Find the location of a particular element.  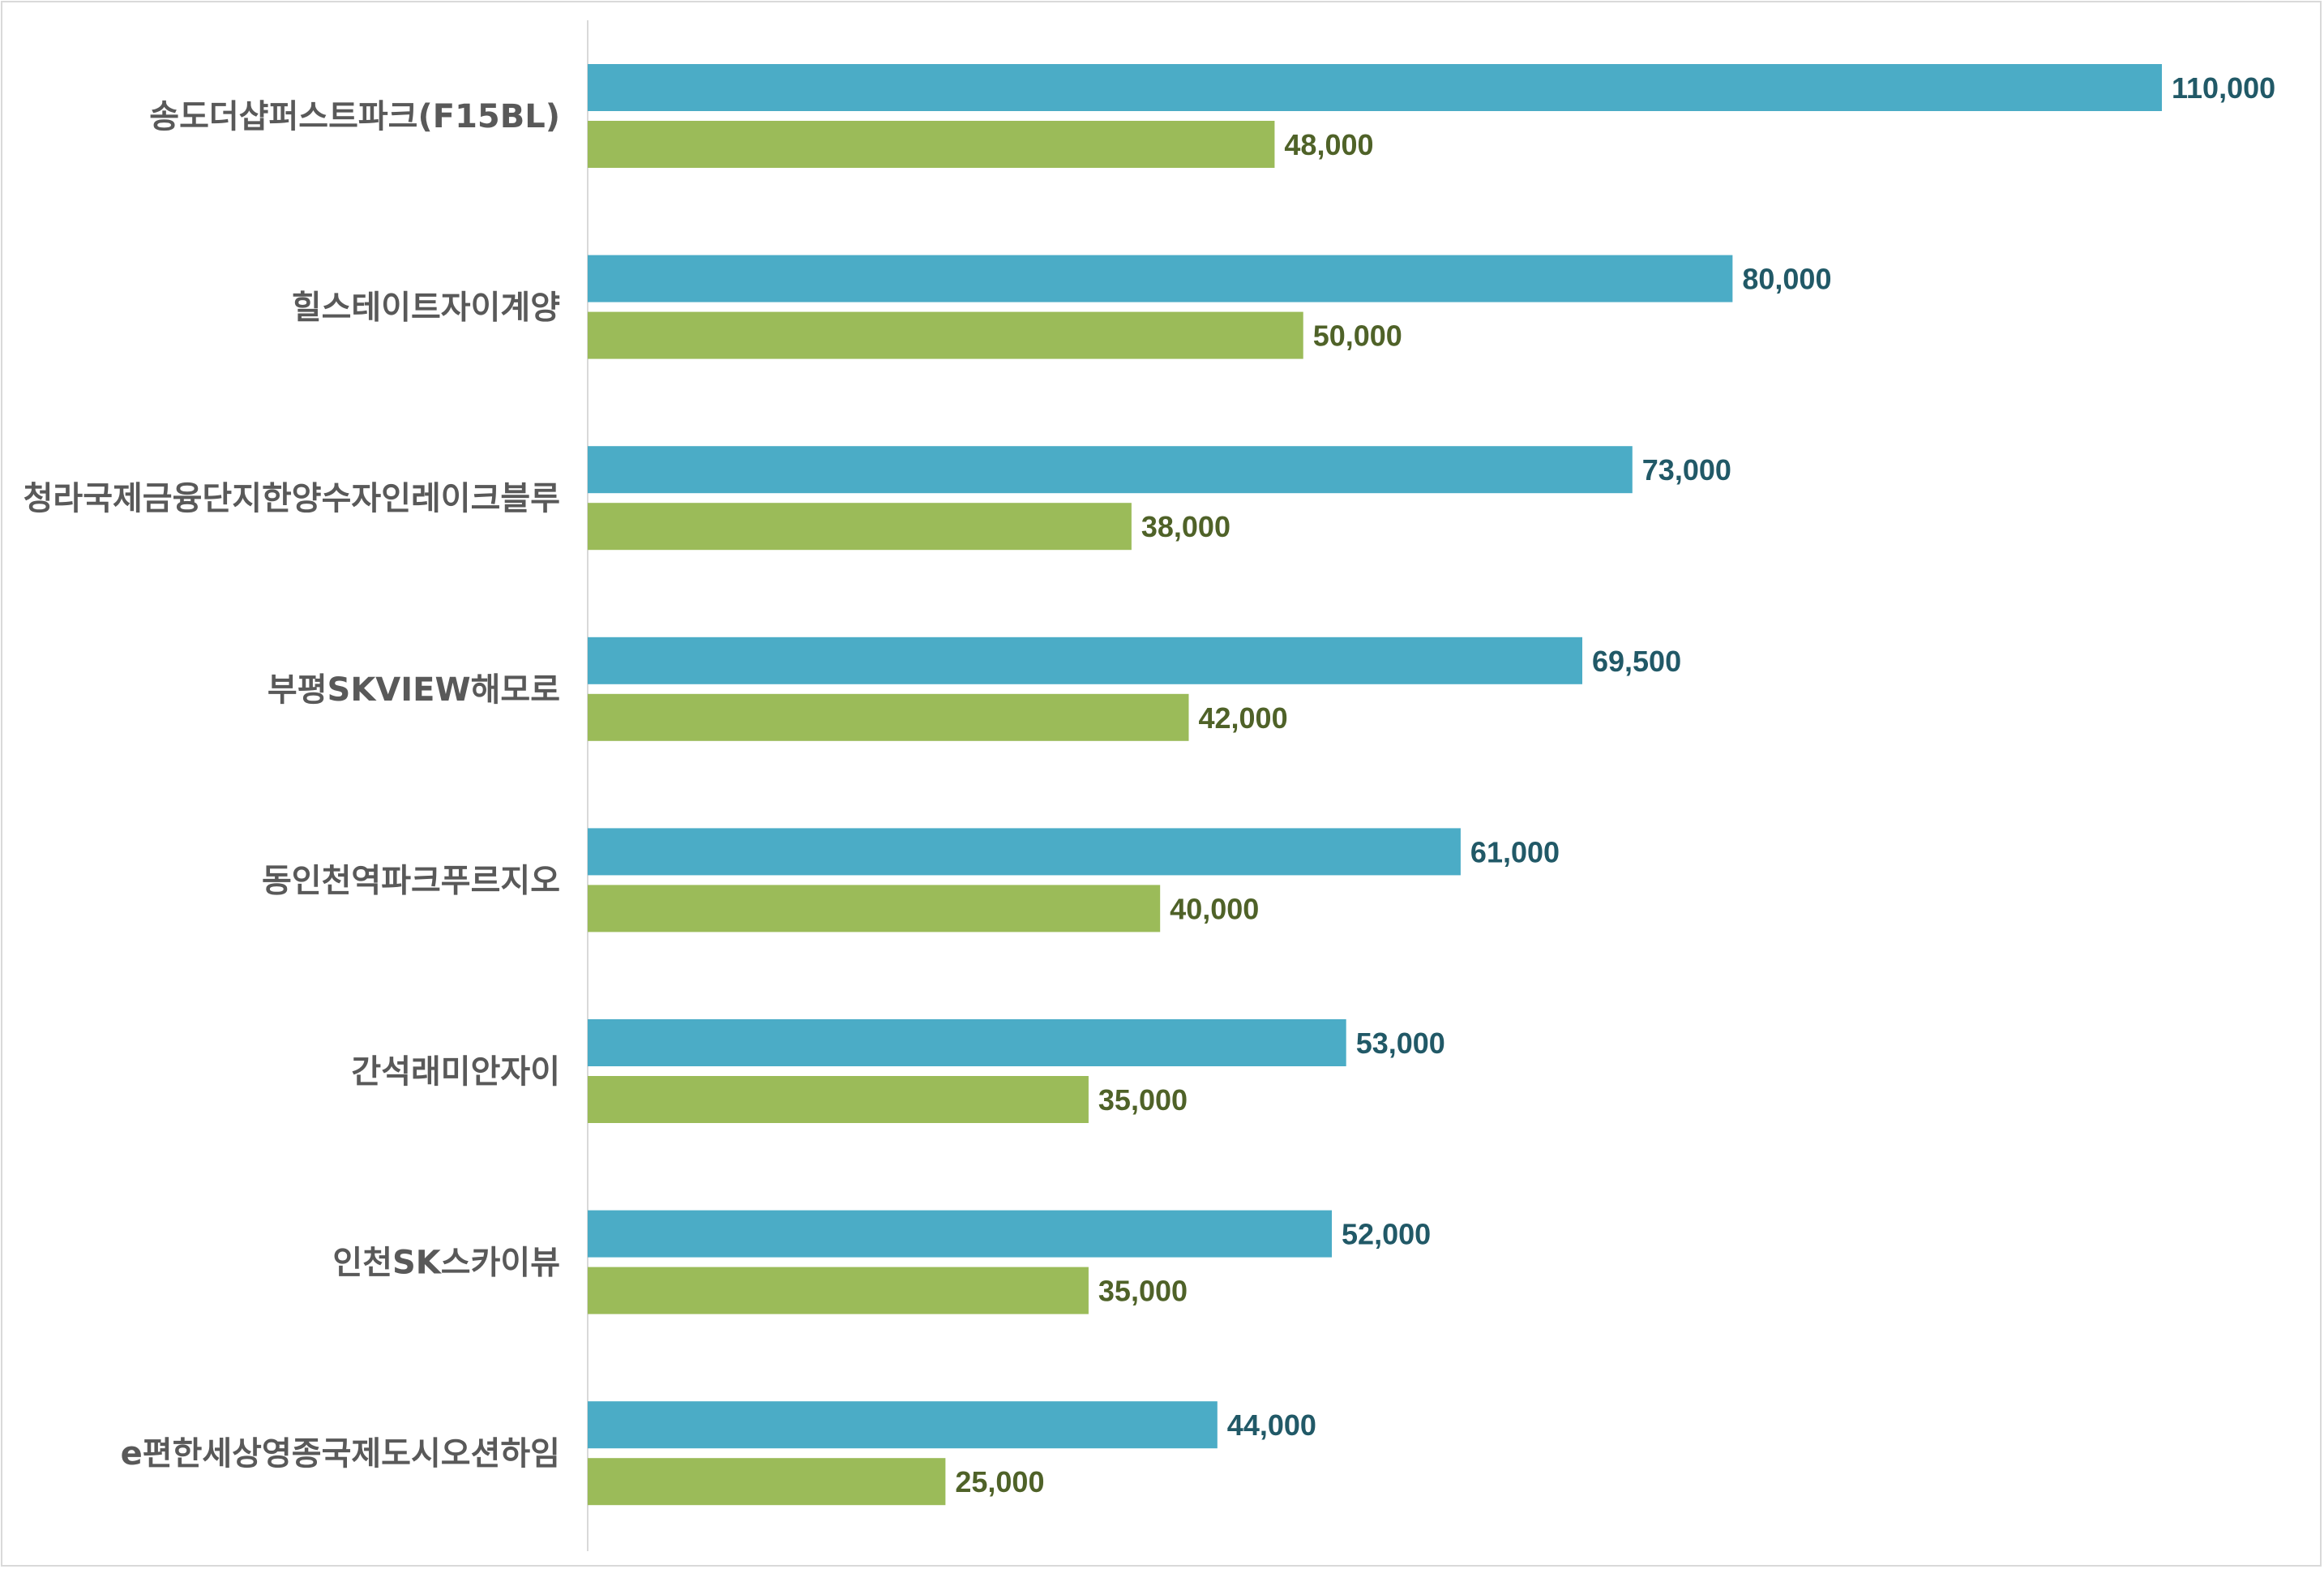

data-label-series-a: 53,000 is located at coordinates (1400, 1043).